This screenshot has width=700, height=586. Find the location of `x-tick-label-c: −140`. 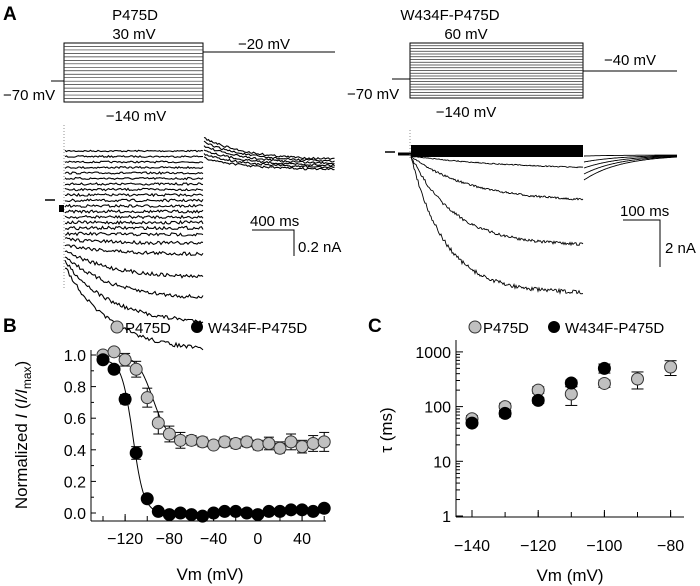

x-tick-label-c: −140 is located at coordinates (472, 546).